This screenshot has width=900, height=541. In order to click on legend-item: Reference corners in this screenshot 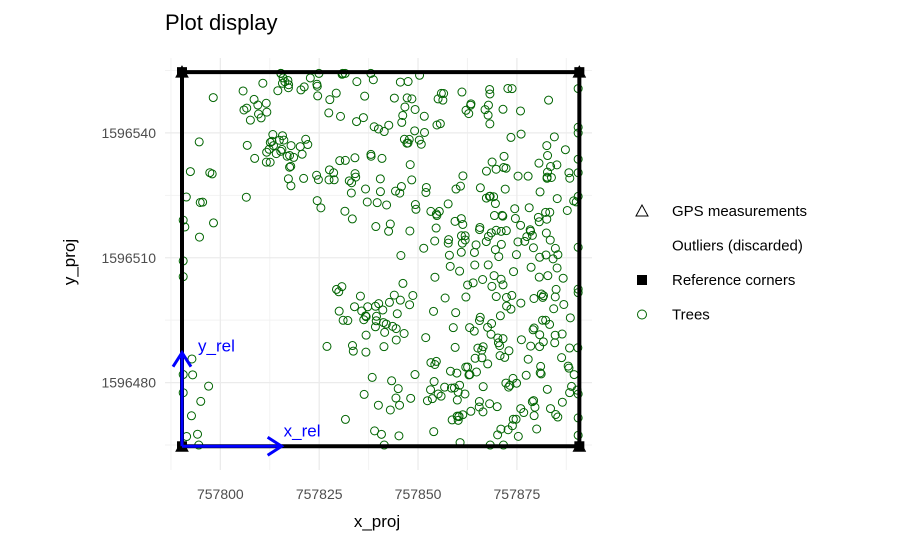, I will do `click(716, 280)`.